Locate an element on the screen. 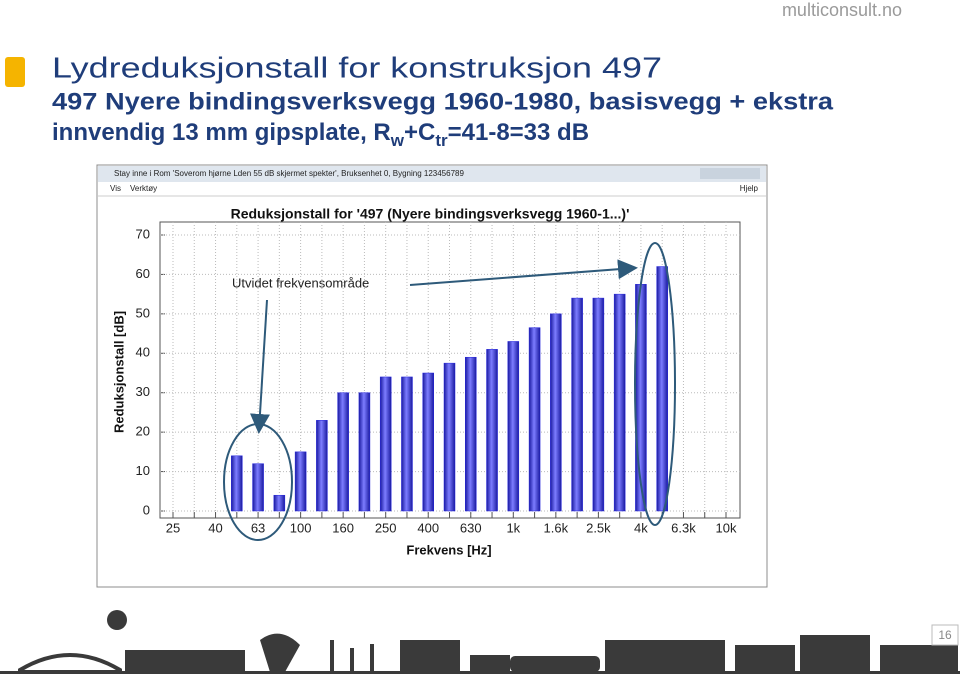  x-tick-label: 630 is located at coordinates (471, 527).